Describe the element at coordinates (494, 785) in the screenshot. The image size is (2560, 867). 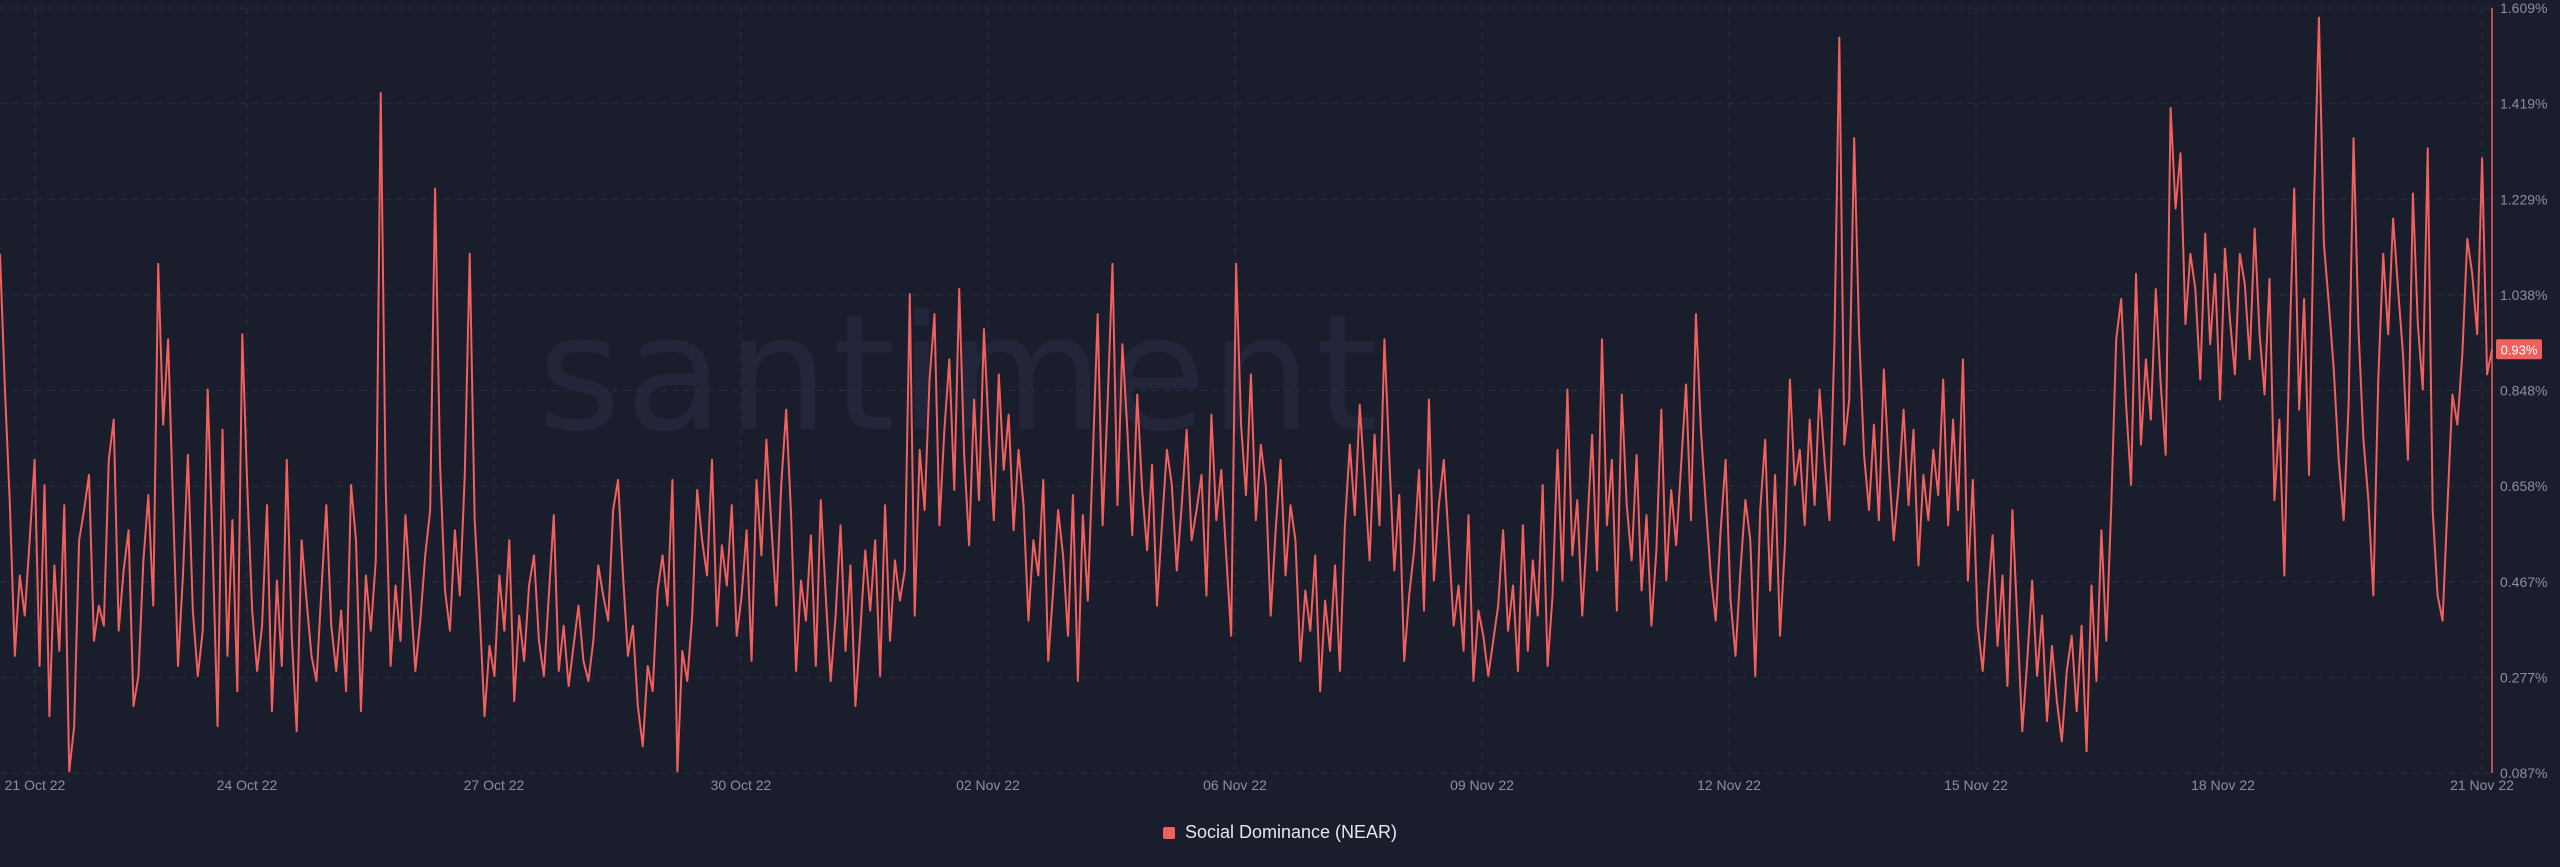
I see `x-tick-label: 27 Oct 22` at that location.